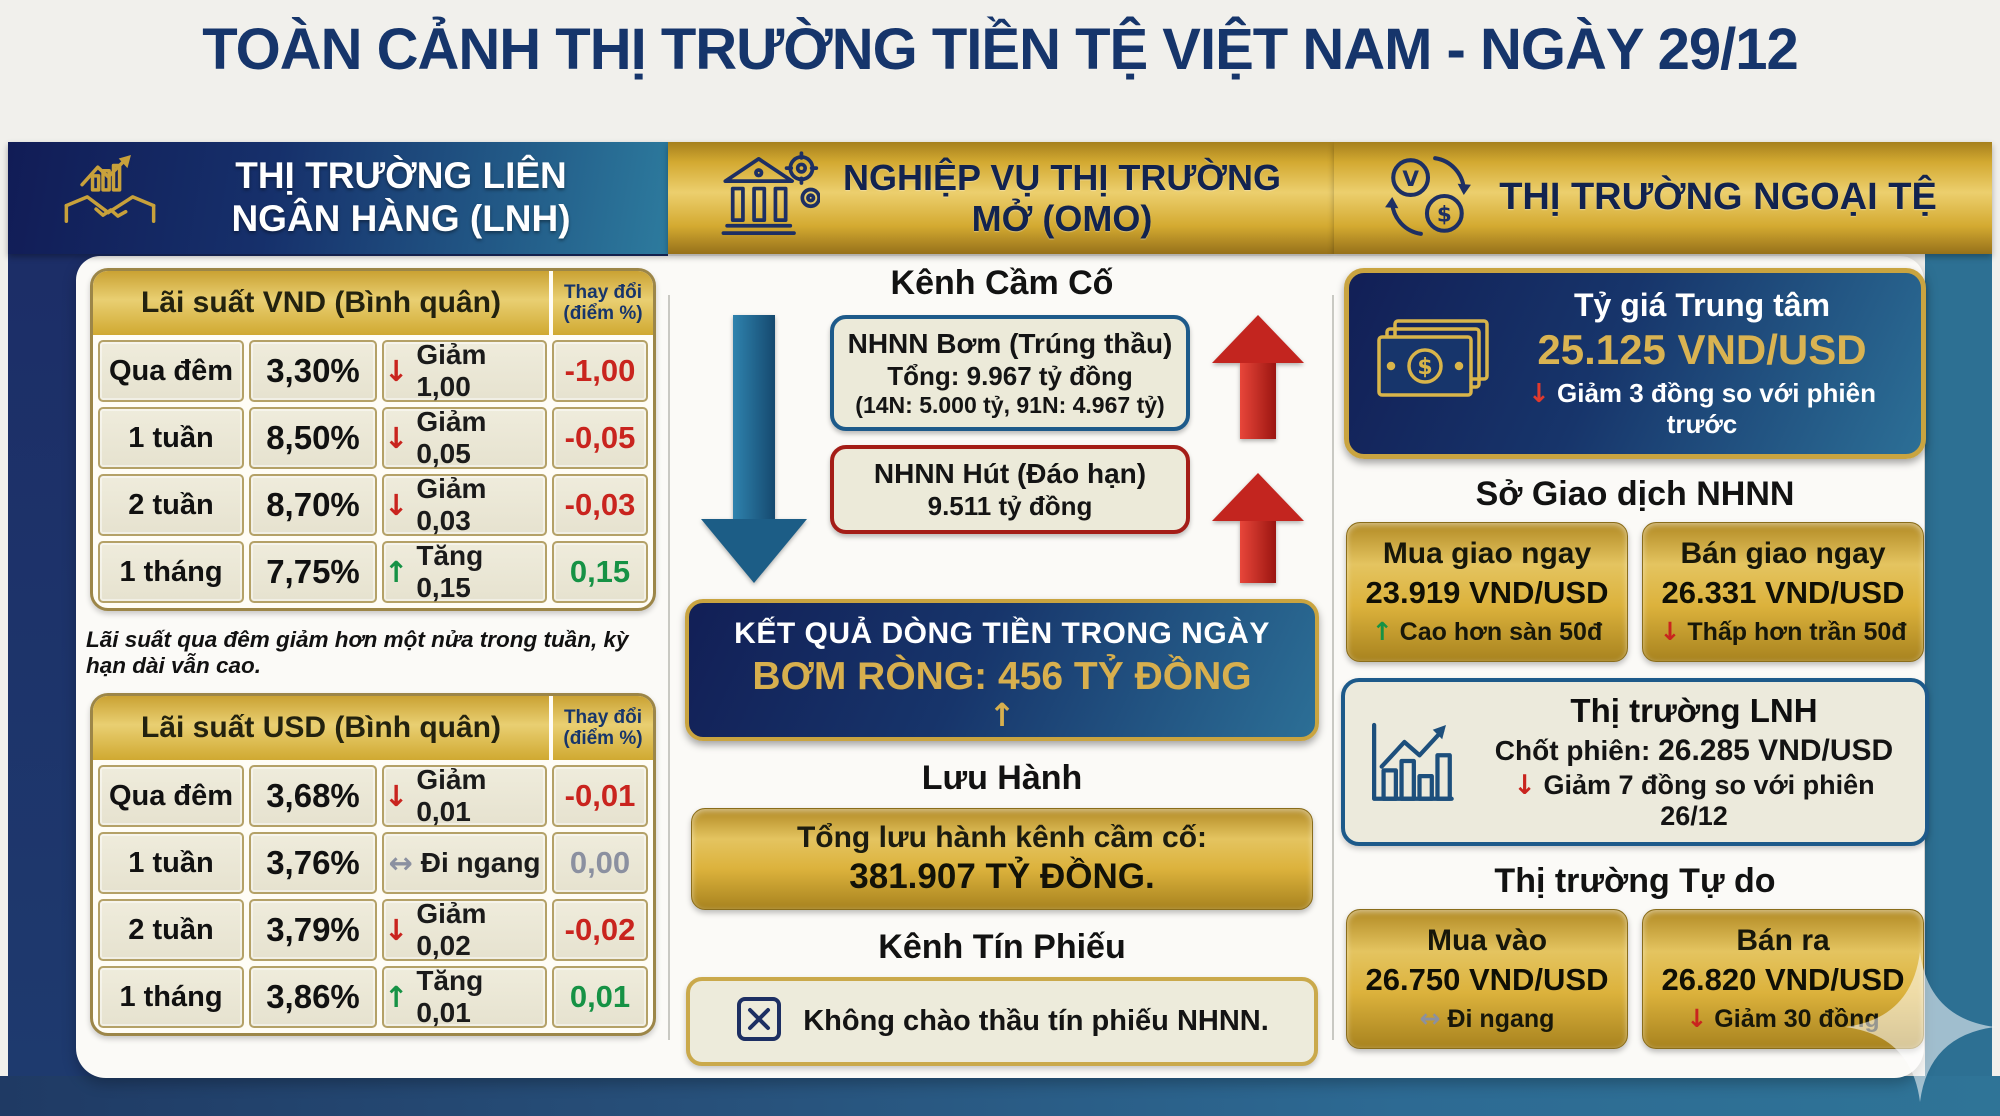  I want to click on vnd-table-title: Lãi suất VND (Bình quân), so click(321, 303).